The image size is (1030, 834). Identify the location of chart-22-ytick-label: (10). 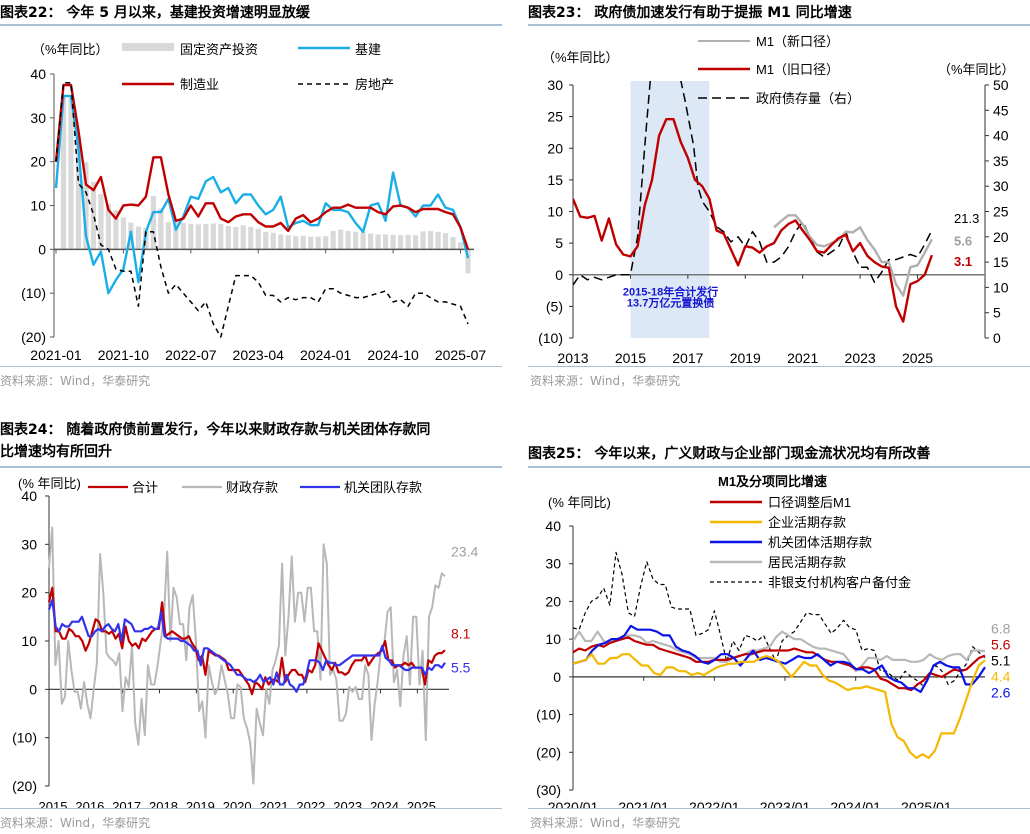
(33, 293).